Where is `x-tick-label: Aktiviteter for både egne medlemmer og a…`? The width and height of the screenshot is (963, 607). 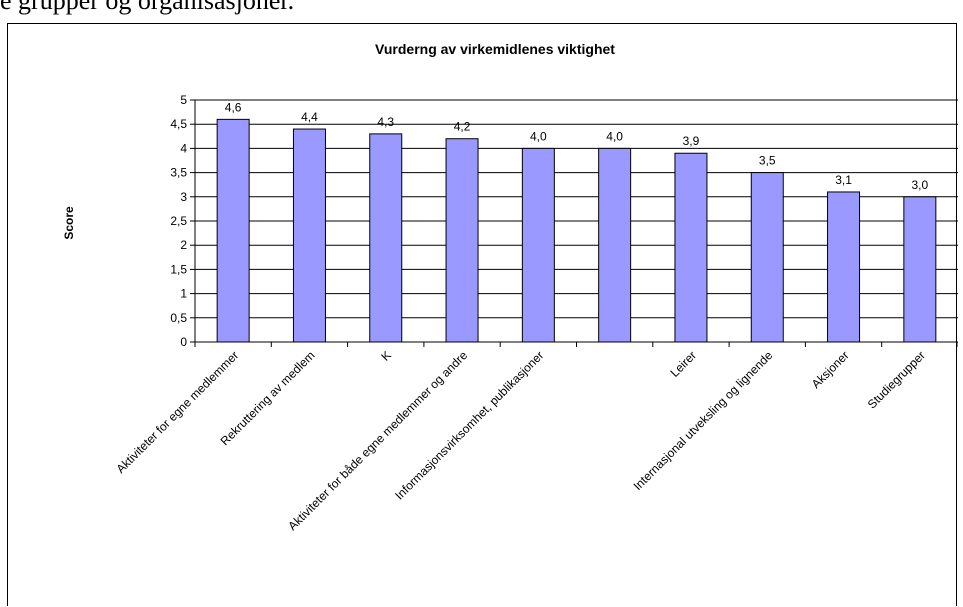
x-tick-label: Aktiviteter for både egne medlemmer og a… is located at coordinates (377, 440).